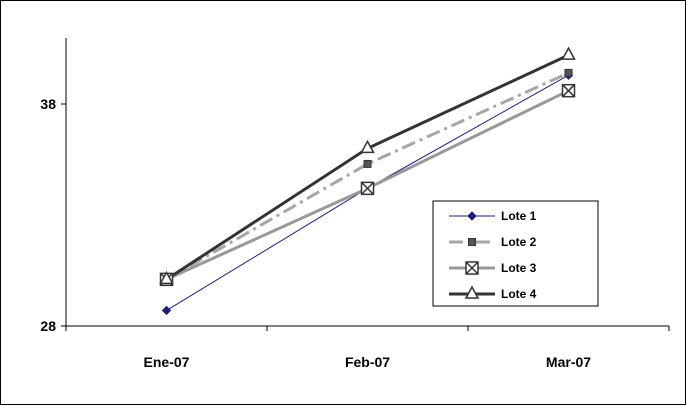 The height and width of the screenshot is (406, 686). What do you see at coordinates (167, 362) in the screenshot?
I see `x-tick-label: Ene-07` at bounding box center [167, 362].